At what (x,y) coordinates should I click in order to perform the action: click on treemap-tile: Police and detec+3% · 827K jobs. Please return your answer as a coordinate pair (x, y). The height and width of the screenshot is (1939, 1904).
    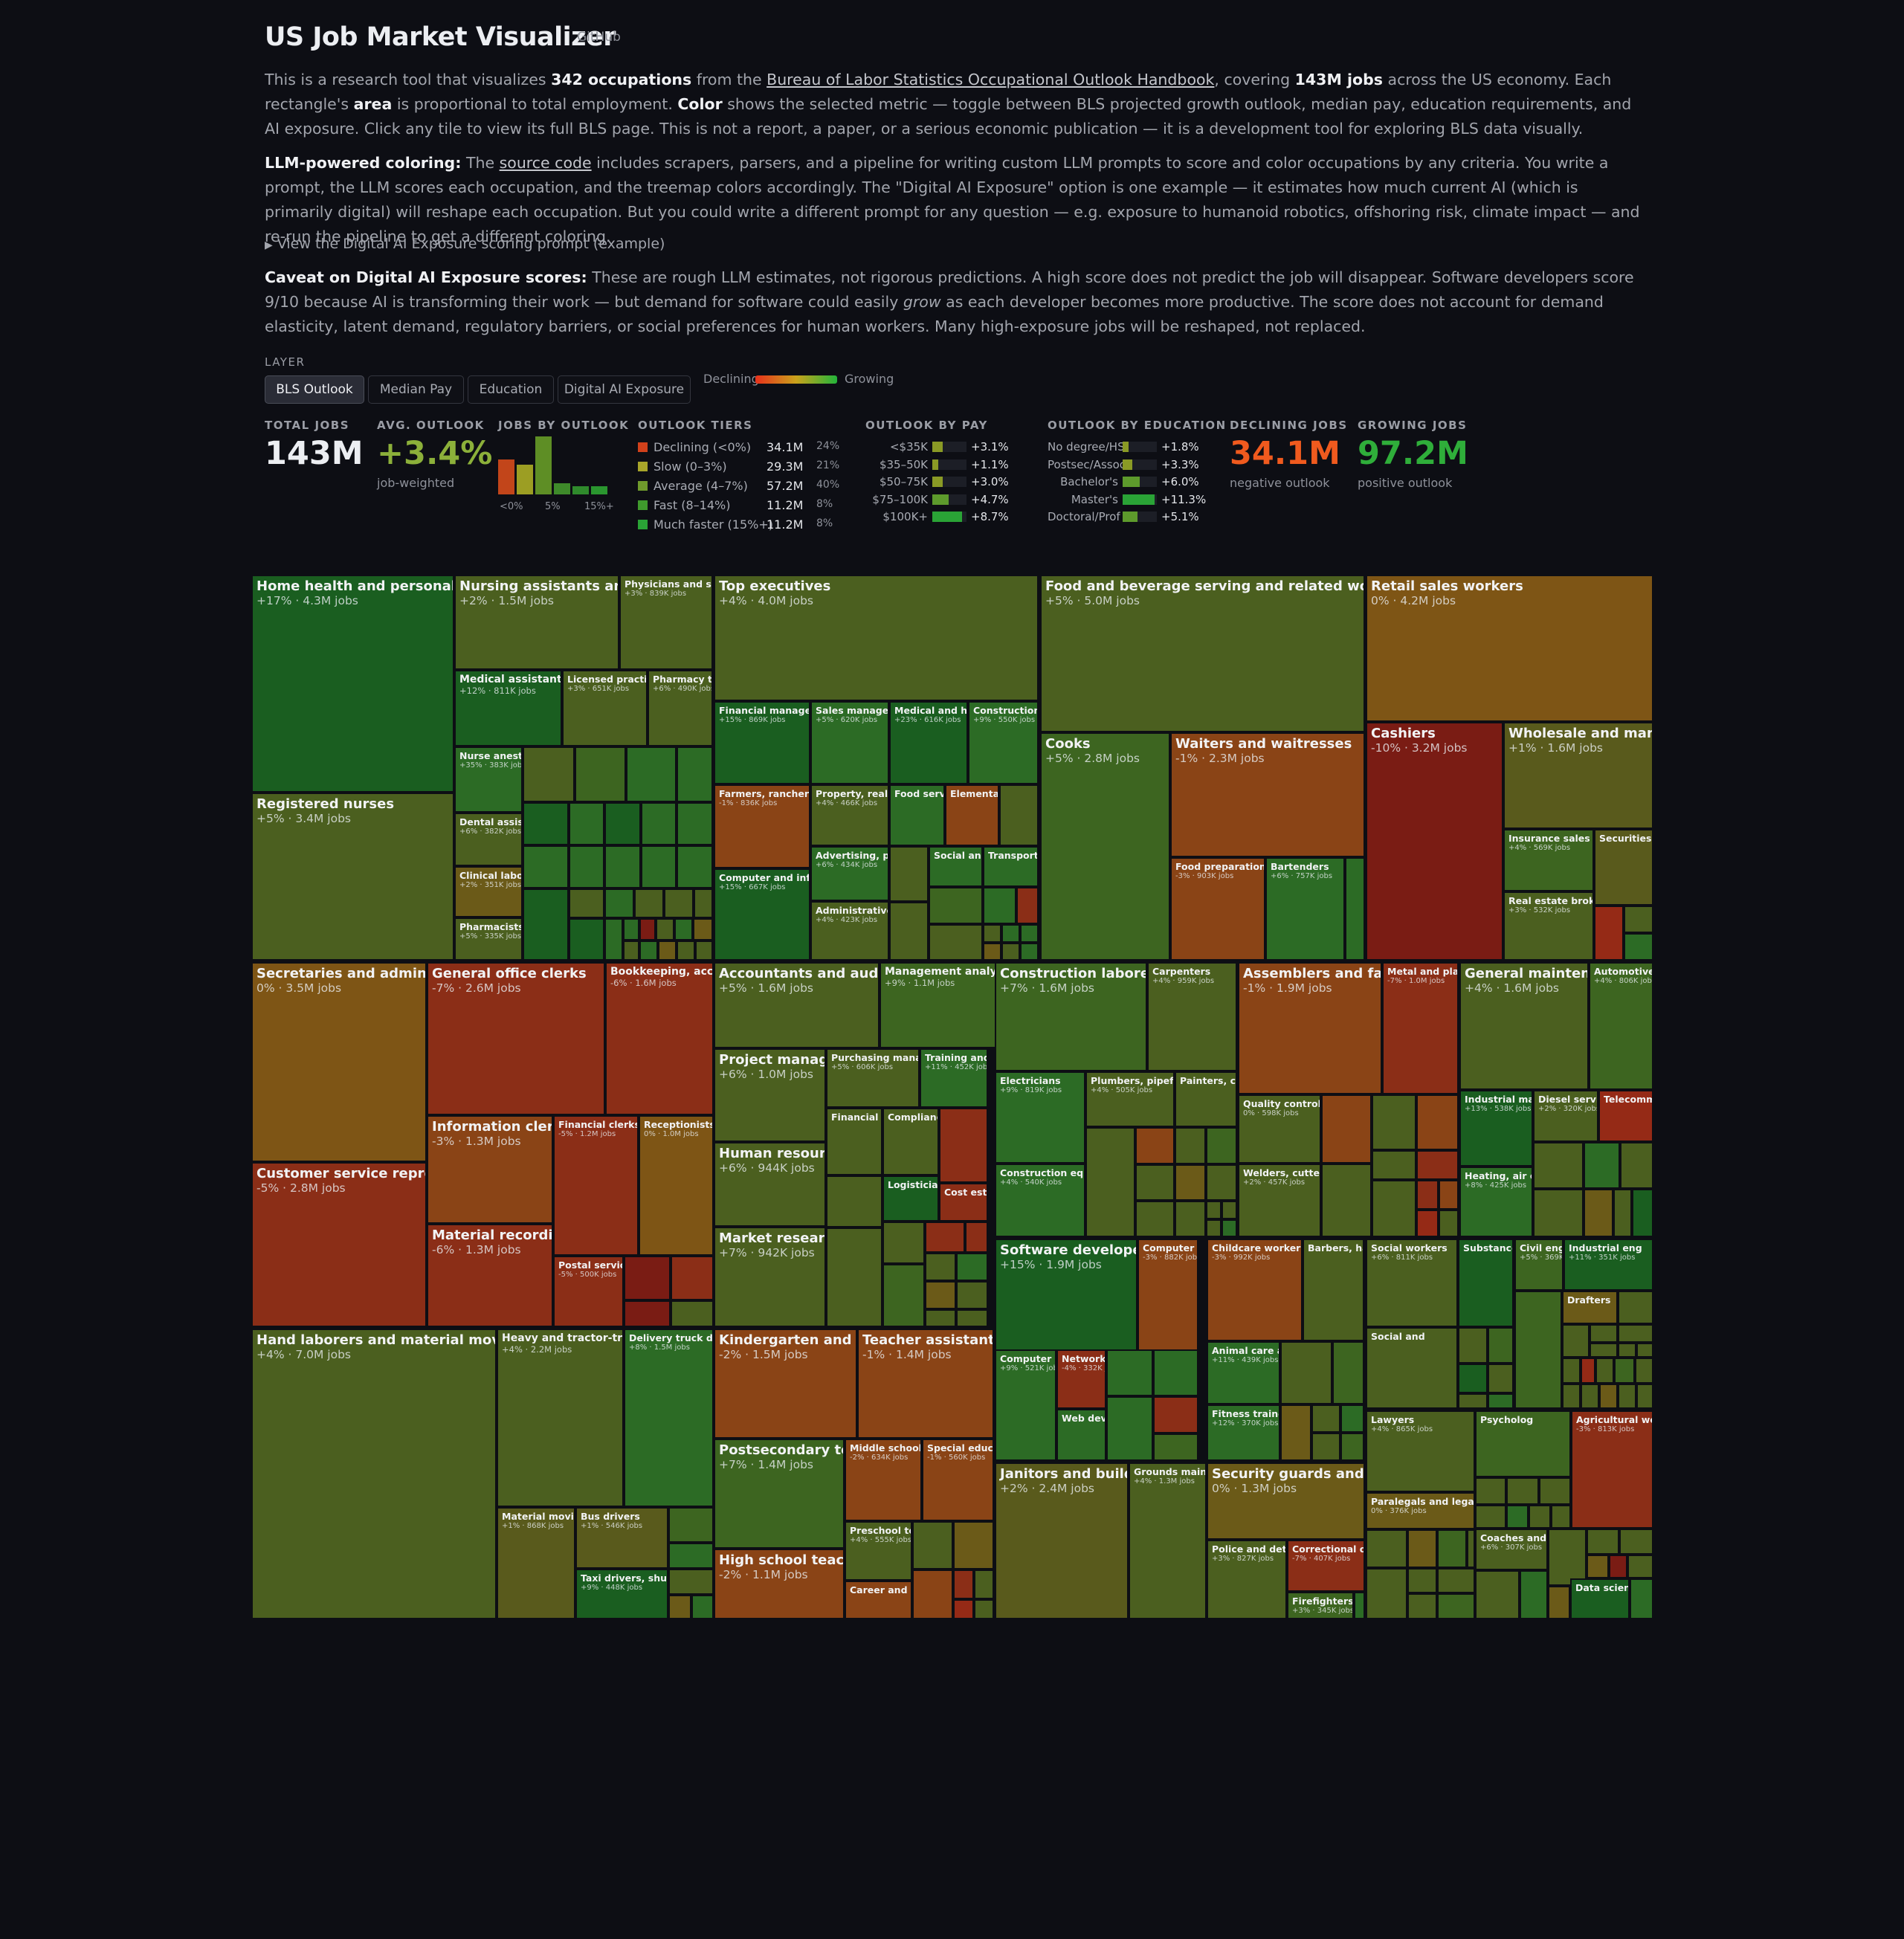
    Looking at the image, I should click on (1247, 1579).